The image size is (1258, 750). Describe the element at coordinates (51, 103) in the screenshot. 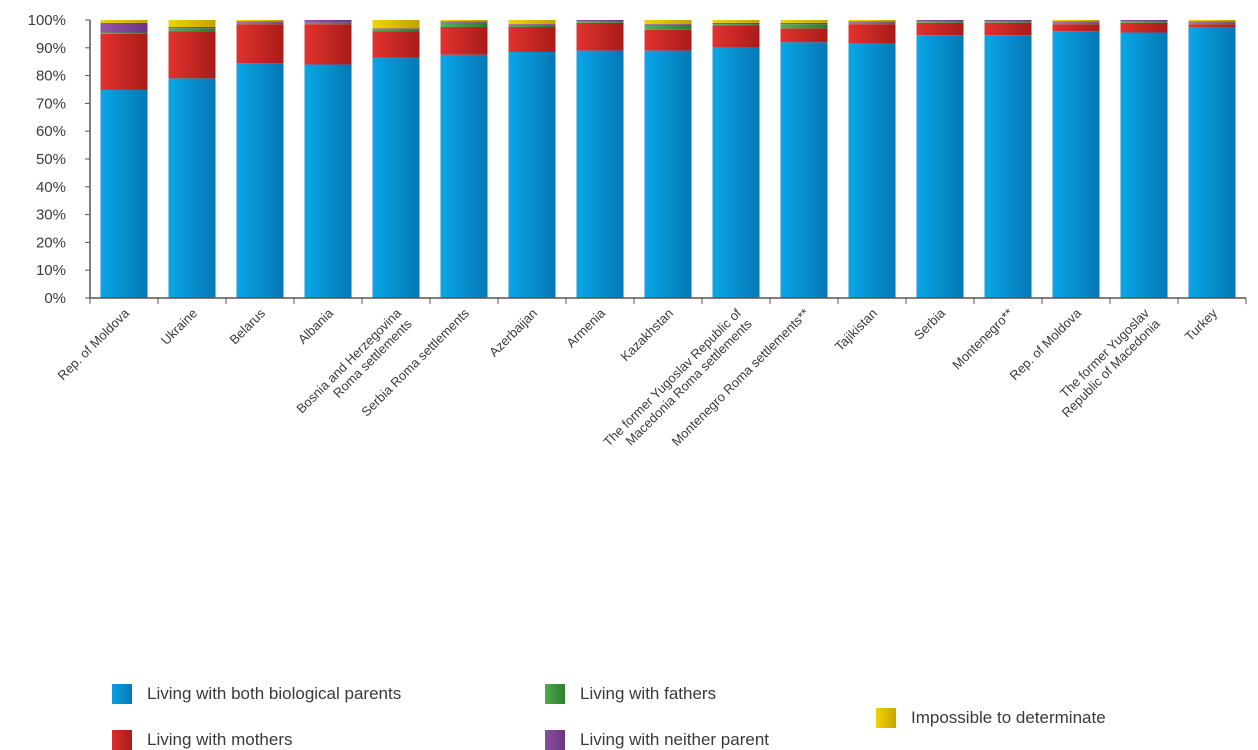

I see `y-tick-label: 70%` at that location.